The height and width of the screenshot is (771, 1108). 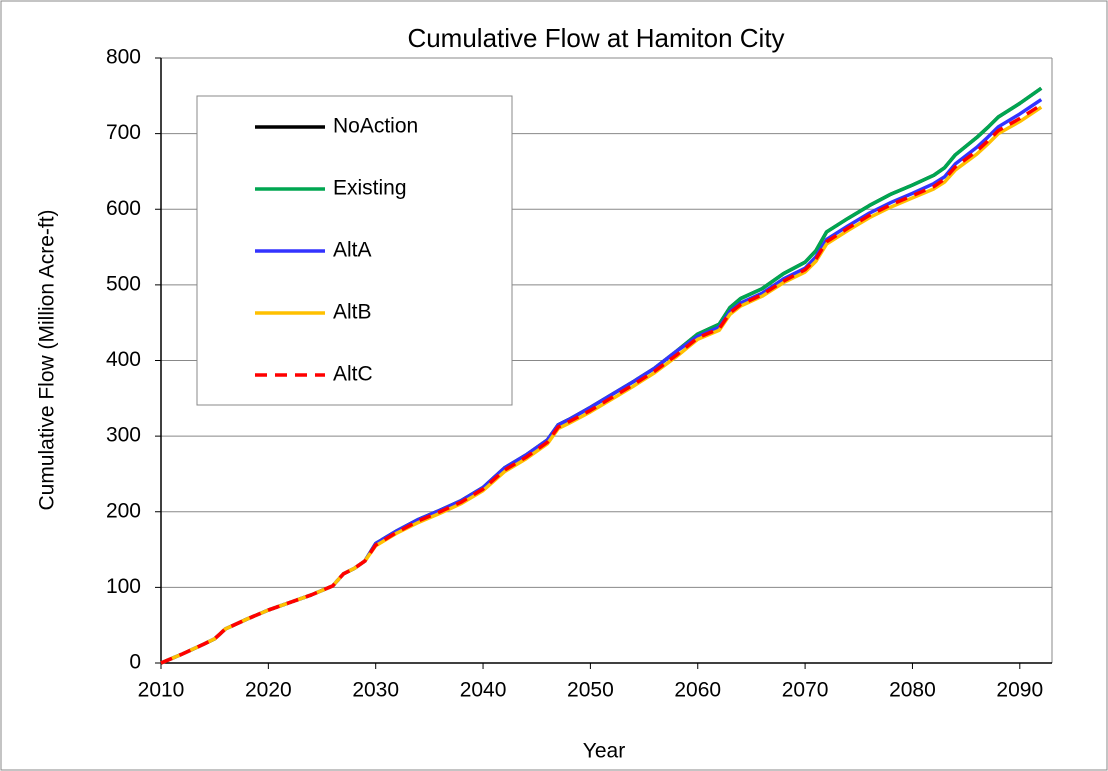 What do you see at coordinates (123, 510) in the screenshot?
I see `y-tick-label: 200` at bounding box center [123, 510].